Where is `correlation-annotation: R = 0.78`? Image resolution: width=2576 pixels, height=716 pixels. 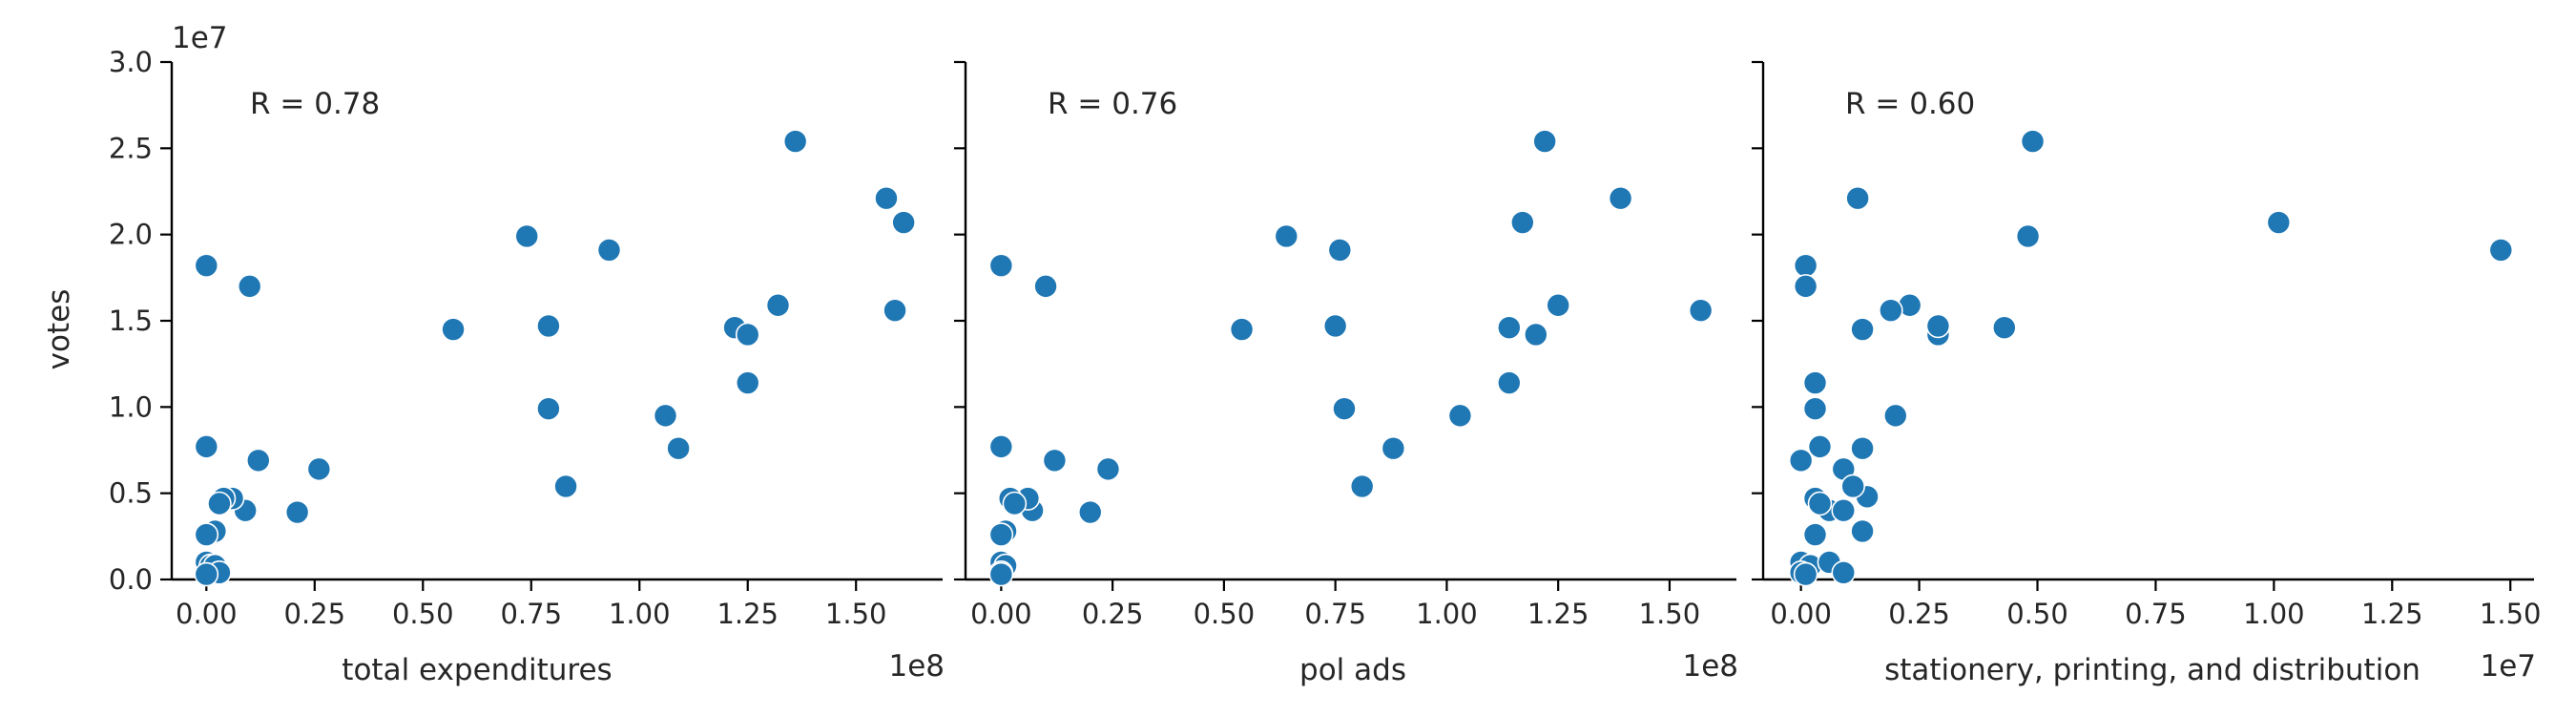 correlation-annotation: R = 0.78 is located at coordinates (315, 104).